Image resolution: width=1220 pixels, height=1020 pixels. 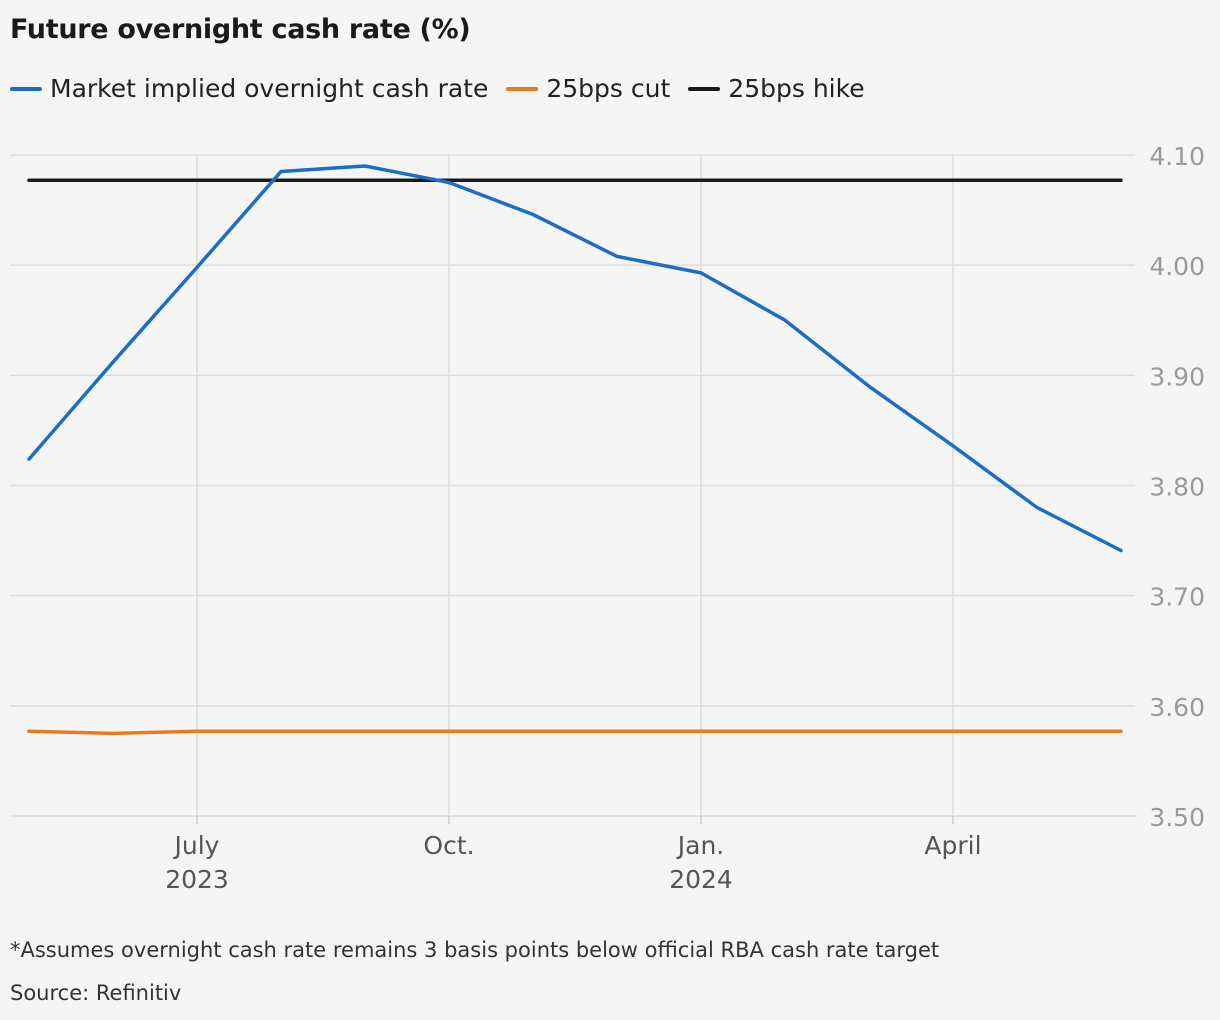 What do you see at coordinates (1177, 707) in the screenshot?
I see `y-tick-label: 3.60` at bounding box center [1177, 707].